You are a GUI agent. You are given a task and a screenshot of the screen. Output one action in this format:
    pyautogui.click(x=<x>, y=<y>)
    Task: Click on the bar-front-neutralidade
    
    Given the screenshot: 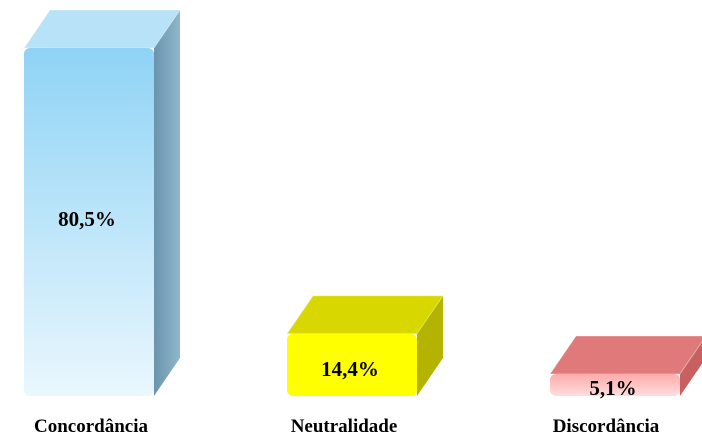 What is the action you would take?
    pyautogui.click(x=352, y=364)
    